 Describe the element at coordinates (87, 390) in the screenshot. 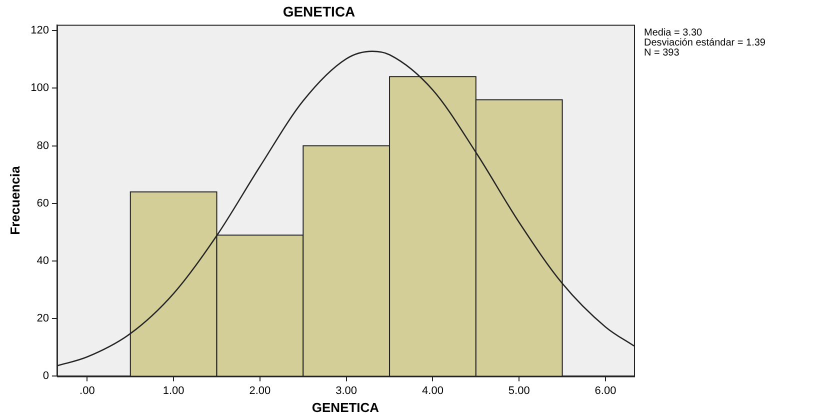

I see `x-tick-label: .00` at that location.